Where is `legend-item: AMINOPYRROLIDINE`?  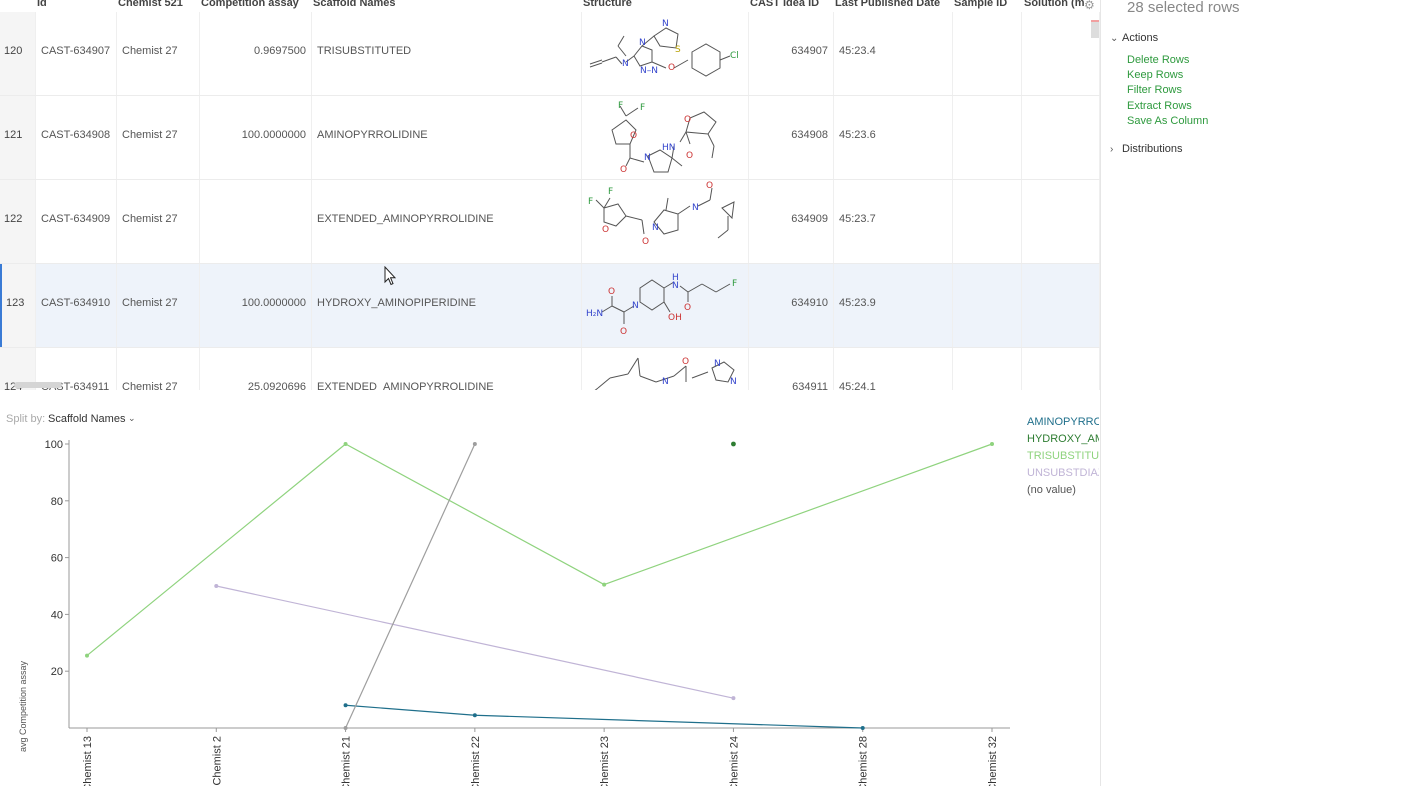
legend-item: AMINOPYRROLIDINE is located at coordinates (1063, 422).